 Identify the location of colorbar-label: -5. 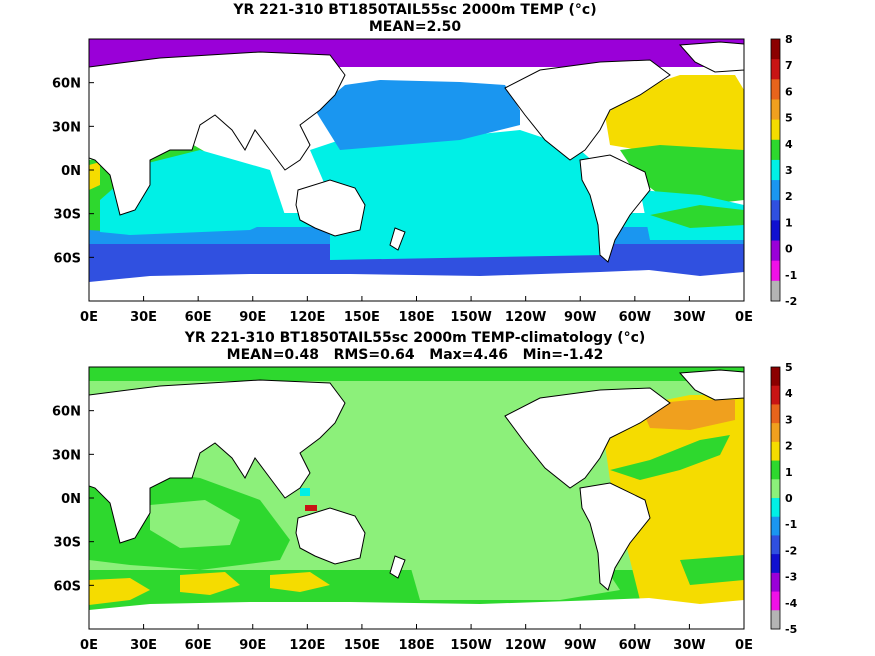
(791, 629).